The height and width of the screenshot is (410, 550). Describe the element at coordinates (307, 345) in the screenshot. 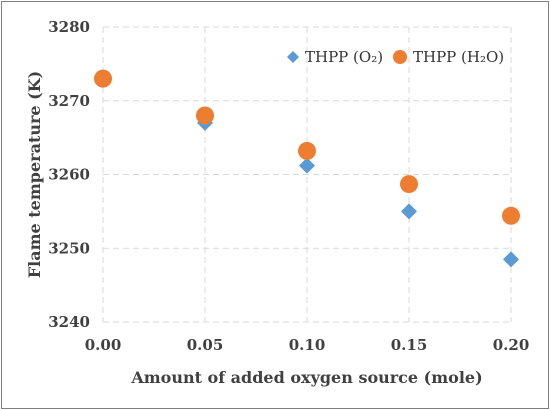

I see `x-tick-label: 0.10` at that location.